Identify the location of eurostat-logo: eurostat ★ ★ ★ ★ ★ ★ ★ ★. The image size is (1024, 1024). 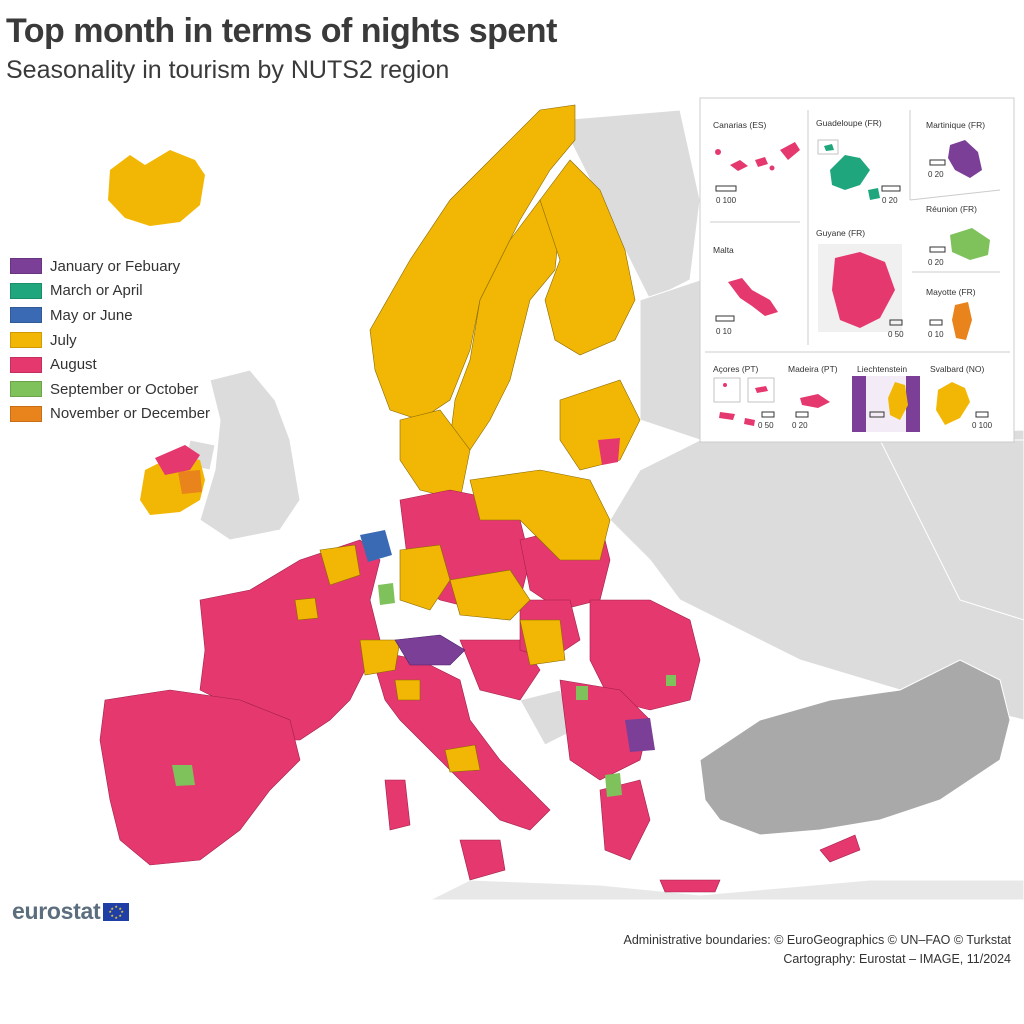
(71, 911).